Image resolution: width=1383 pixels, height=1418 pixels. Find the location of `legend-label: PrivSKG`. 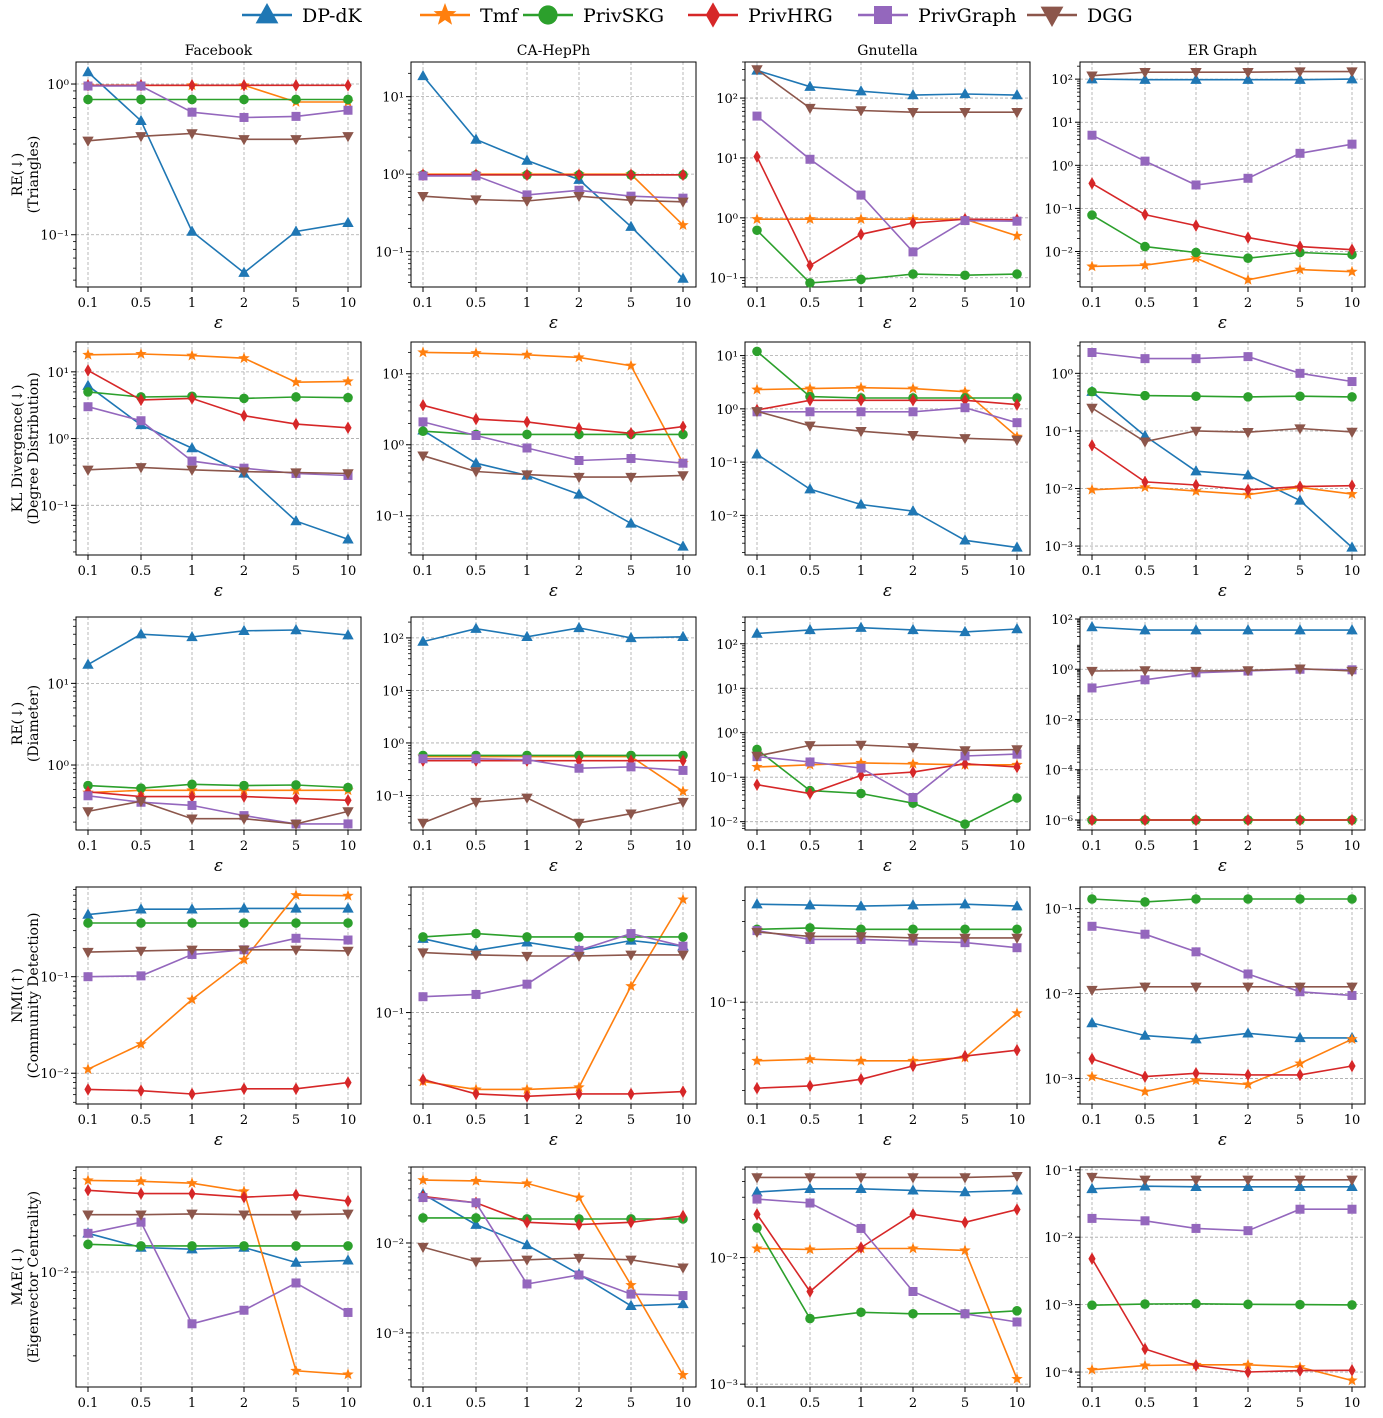

legend-label: PrivSKG is located at coordinates (623, 16).